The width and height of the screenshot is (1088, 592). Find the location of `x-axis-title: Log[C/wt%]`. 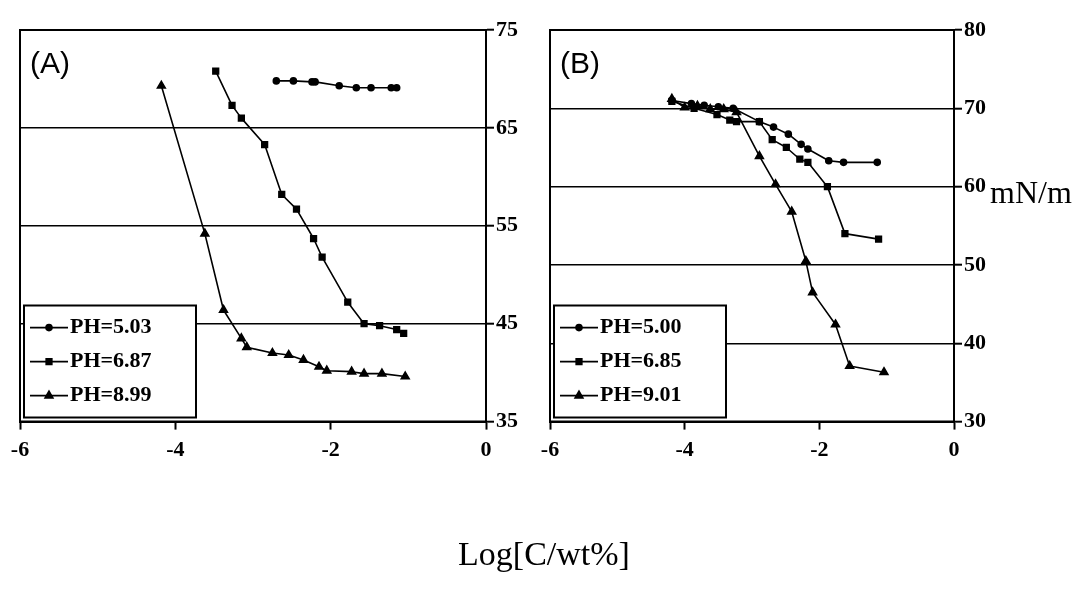

x-axis-title: Log[C/wt%] is located at coordinates (544, 554).